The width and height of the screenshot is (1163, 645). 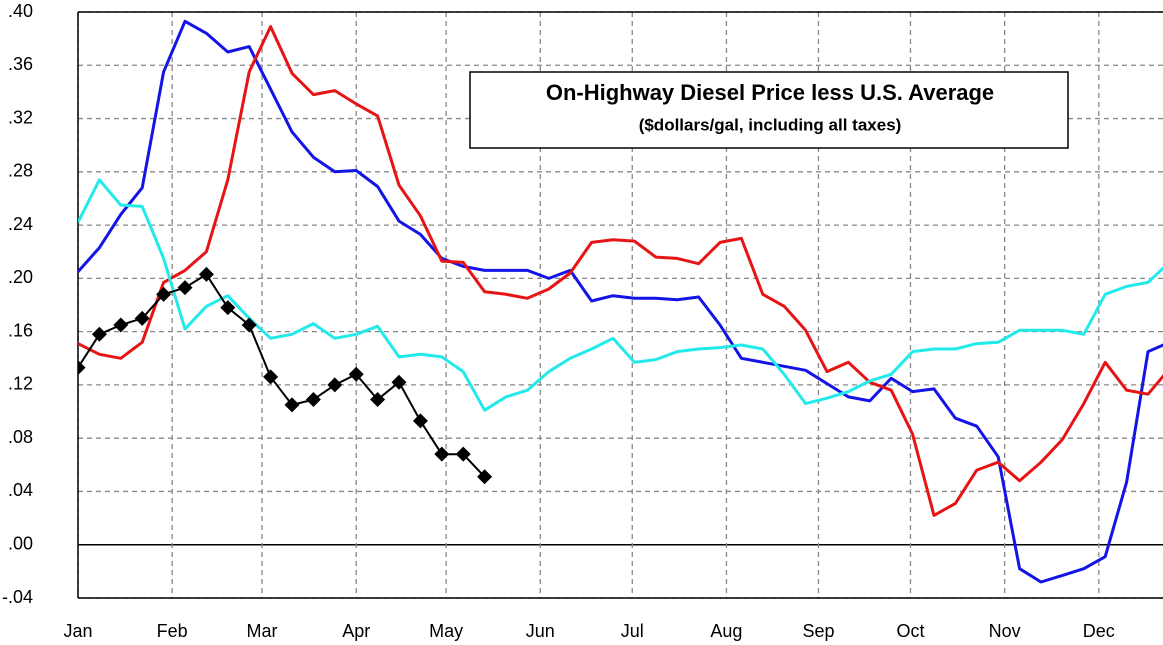 I want to click on title-box, so click(x=769, y=110).